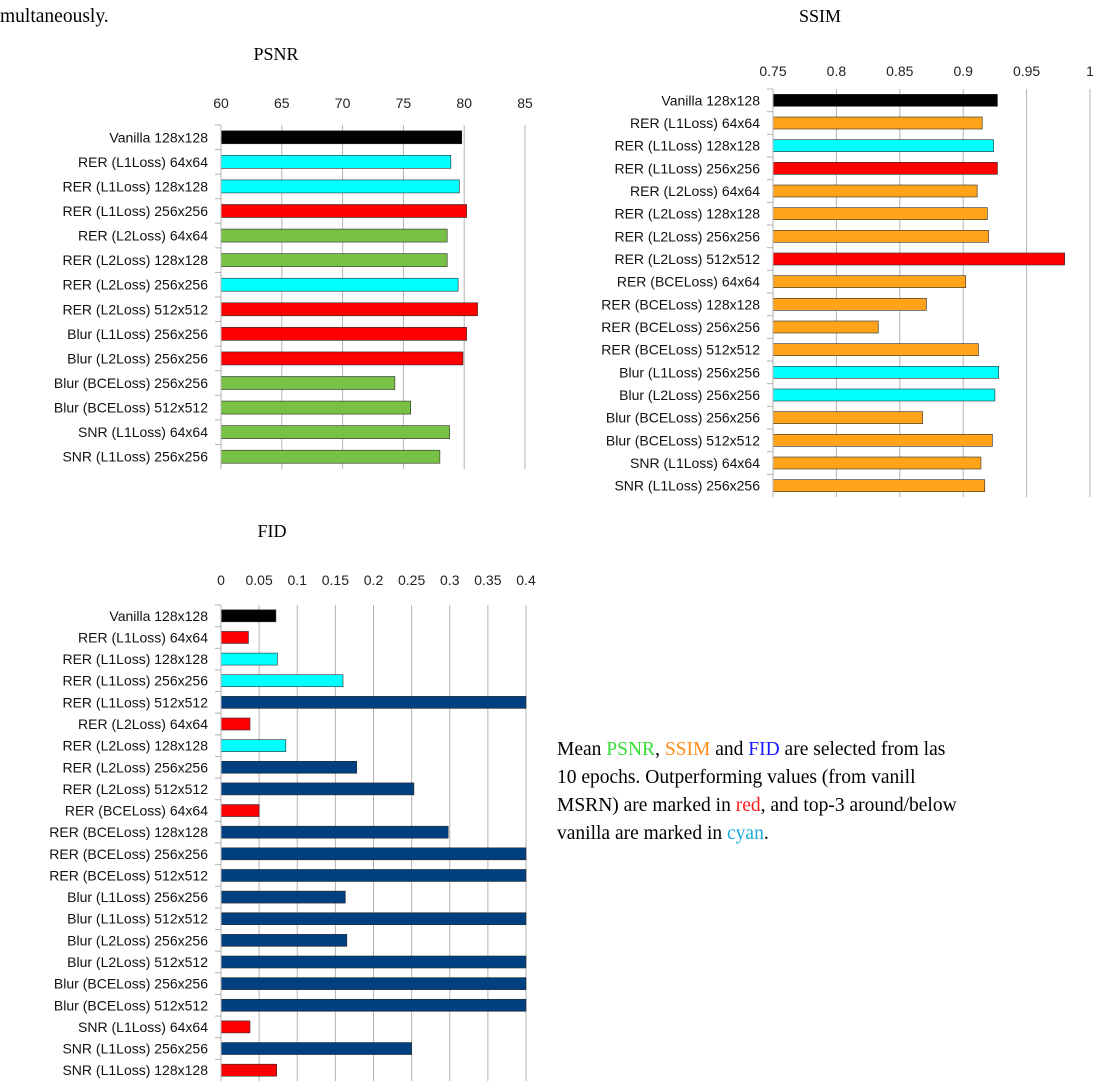 The image size is (1098, 1081). Describe the element at coordinates (687, 749) in the screenshot. I see `caption-segment: SSIM` at that location.